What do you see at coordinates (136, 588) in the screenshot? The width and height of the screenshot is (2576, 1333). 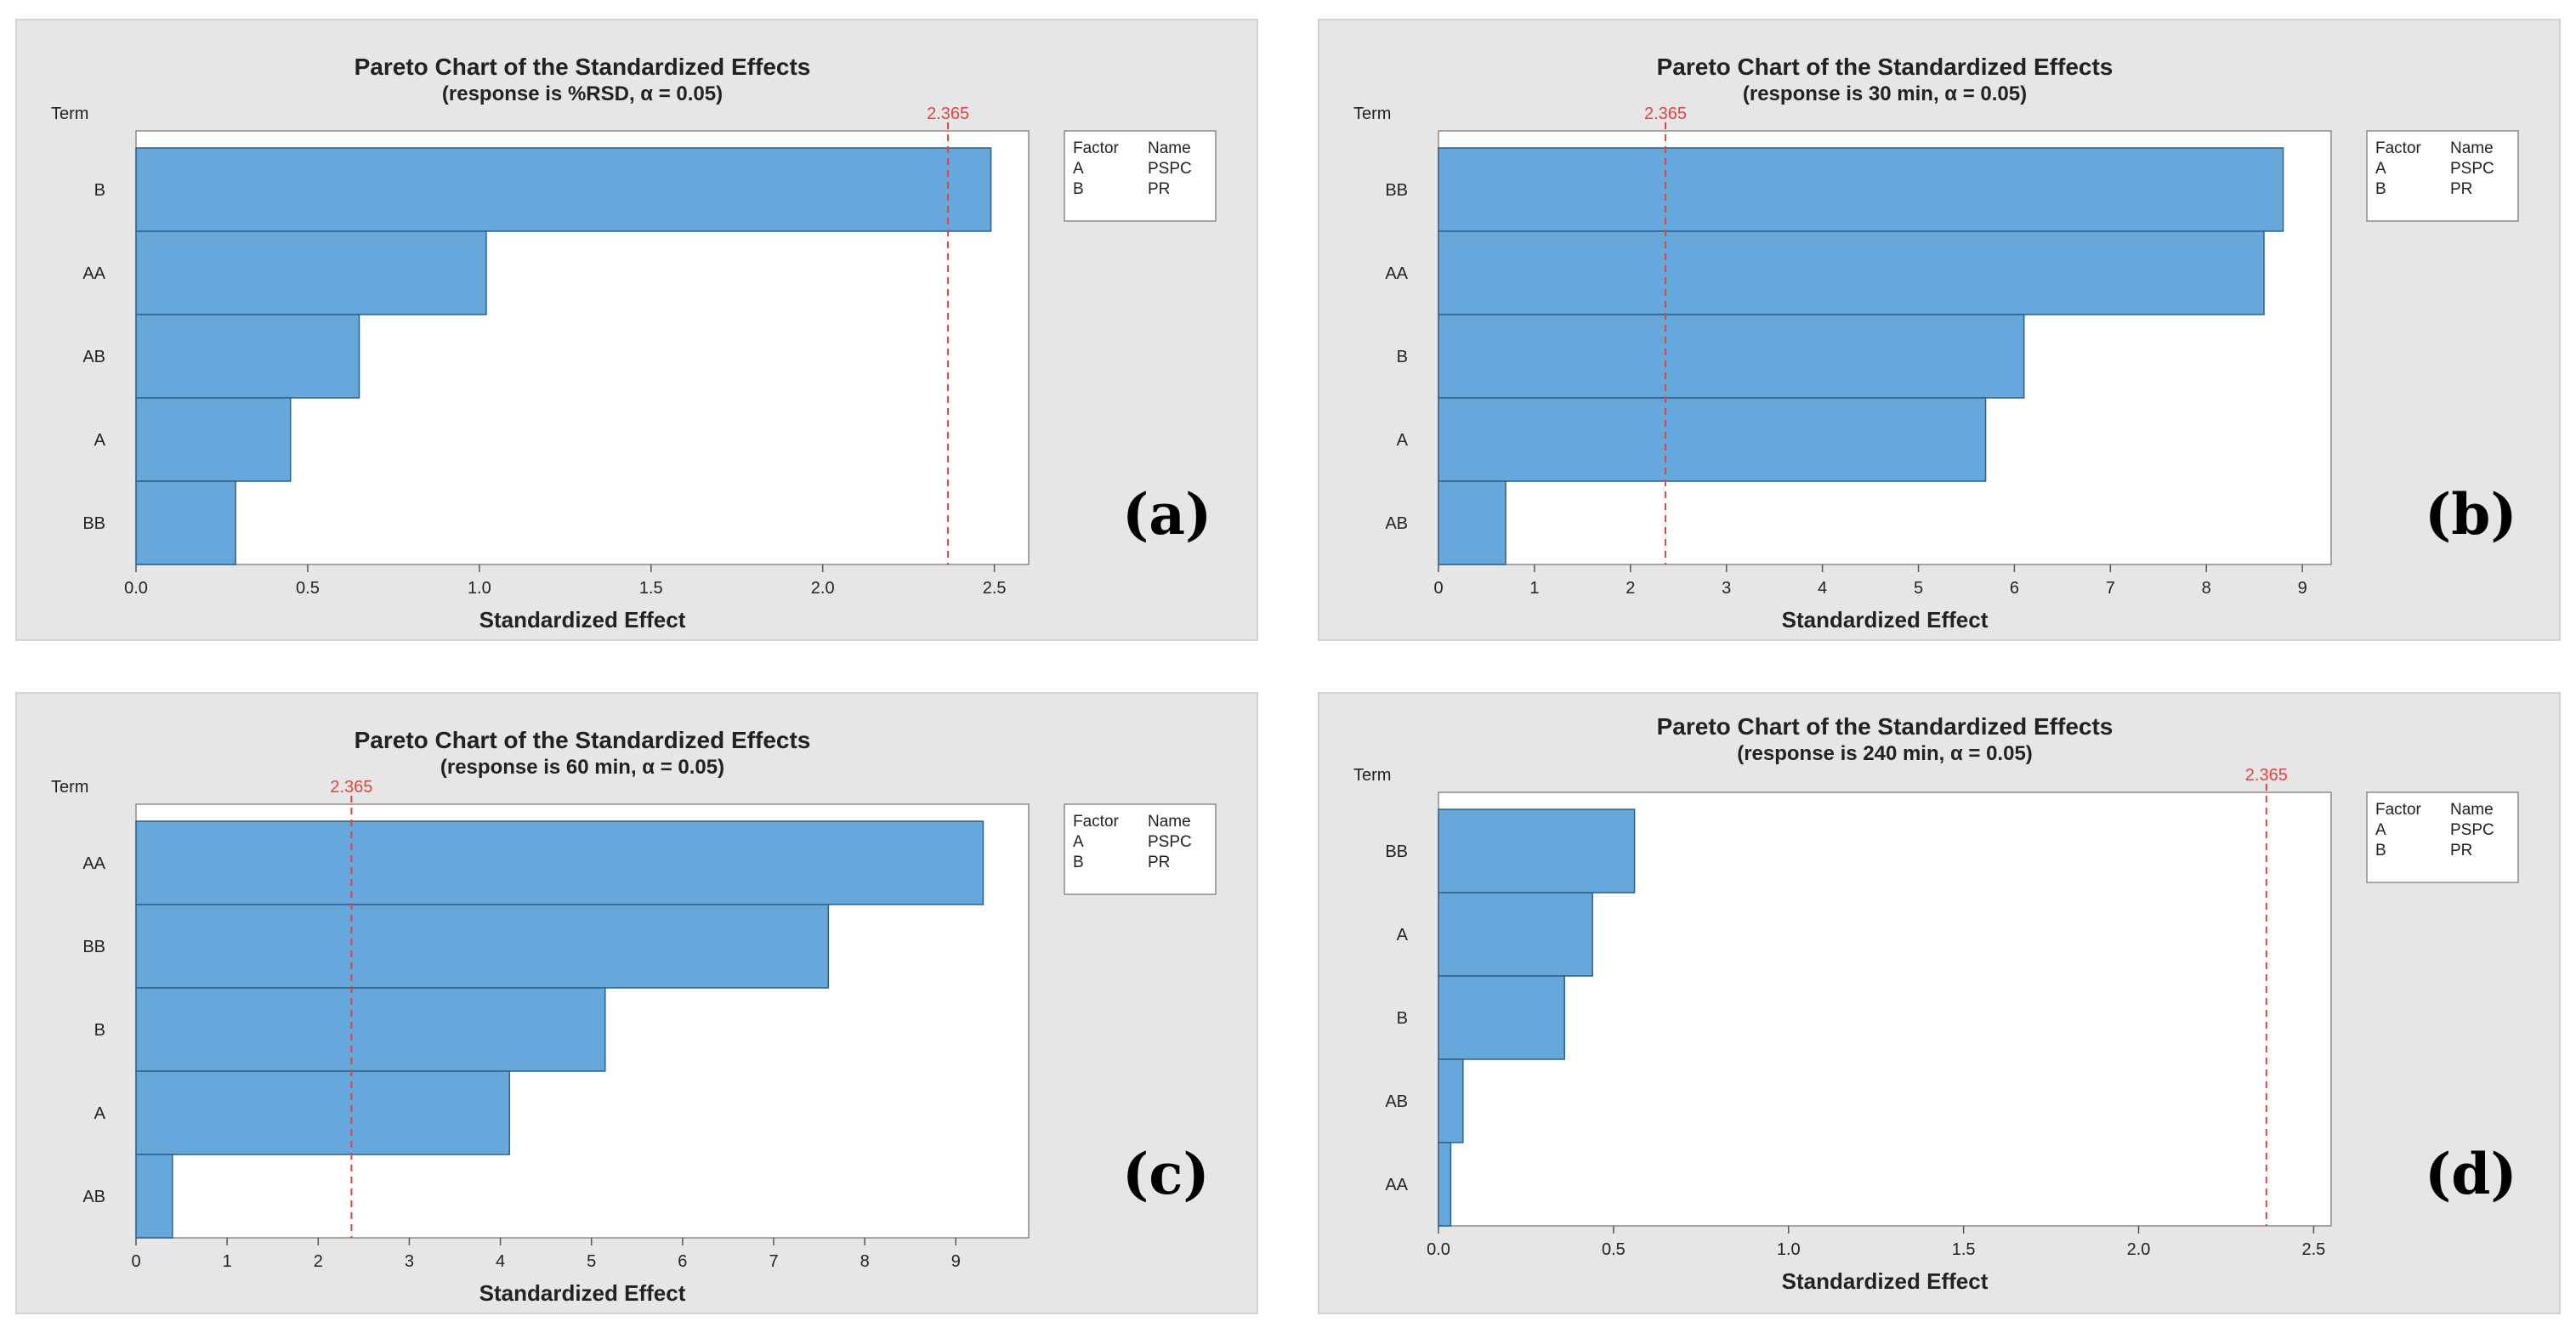 I see `x-tick-label: 0.0` at bounding box center [136, 588].